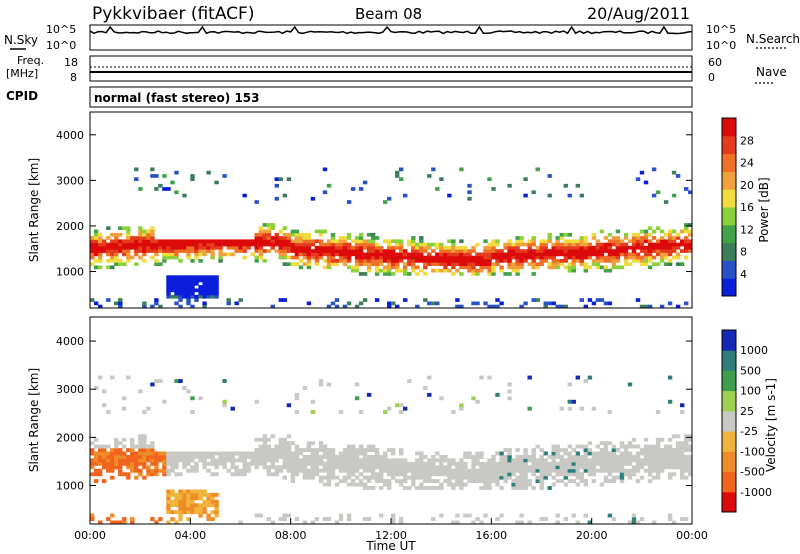  What do you see at coordinates (71, 62) in the screenshot?
I see `freq-tick-top: 18` at bounding box center [71, 62].